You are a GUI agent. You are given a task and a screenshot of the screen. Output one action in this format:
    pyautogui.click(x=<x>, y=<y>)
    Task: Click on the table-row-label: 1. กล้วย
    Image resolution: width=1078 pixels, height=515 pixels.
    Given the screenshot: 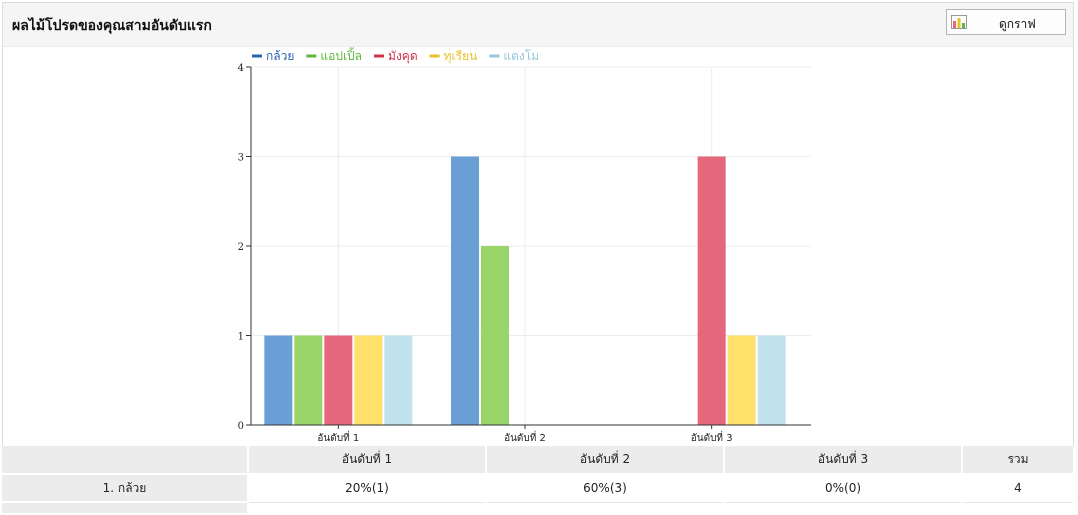 What is the action you would take?
    pyautogui.click(x=125, y=488)
    